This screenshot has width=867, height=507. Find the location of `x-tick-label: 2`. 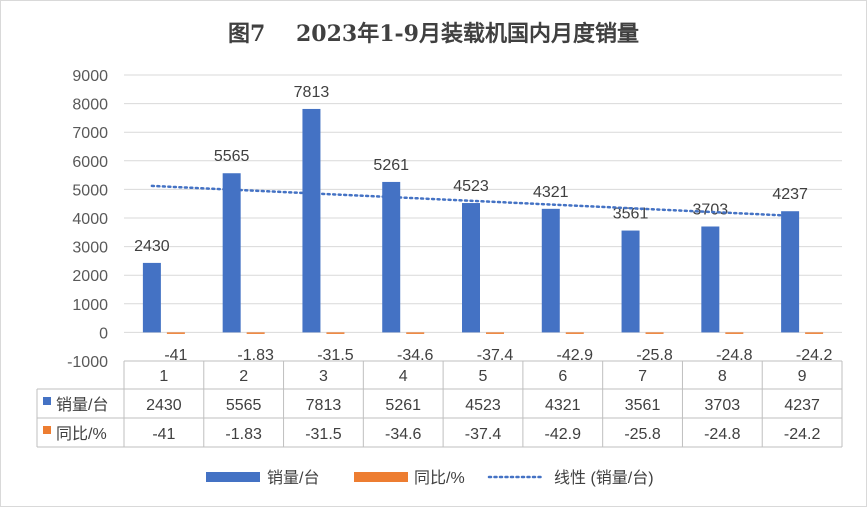

x-tick-label: 2 is located at coordinates (243, 376).